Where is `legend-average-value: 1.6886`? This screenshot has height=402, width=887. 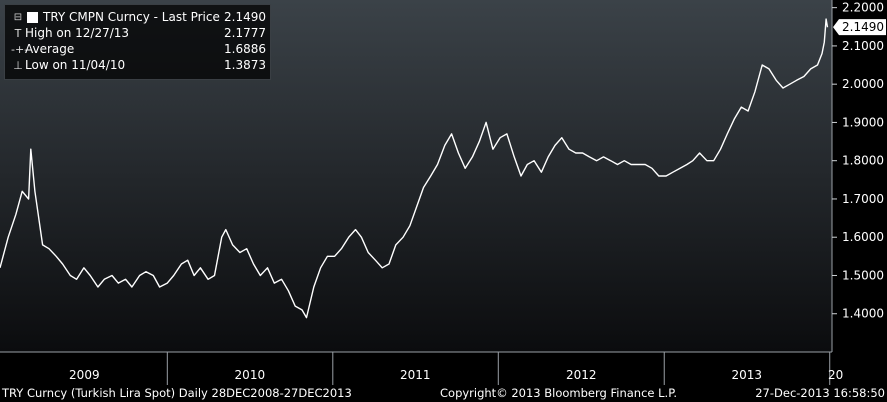
legend-average-value: 1.6886 is located at coordinates (245, 48).